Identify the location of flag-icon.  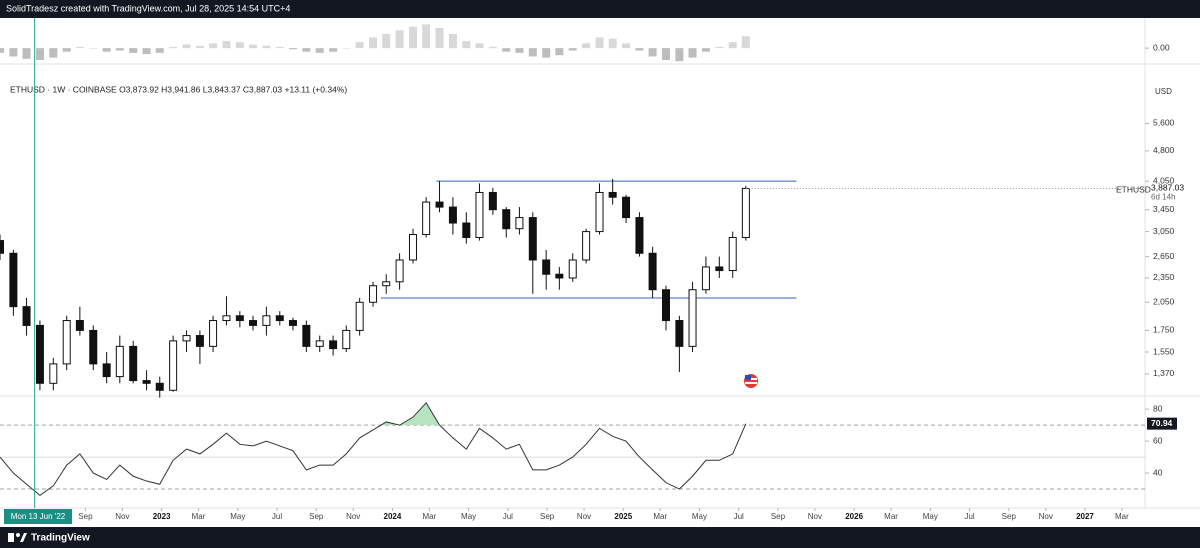
(751, 381).